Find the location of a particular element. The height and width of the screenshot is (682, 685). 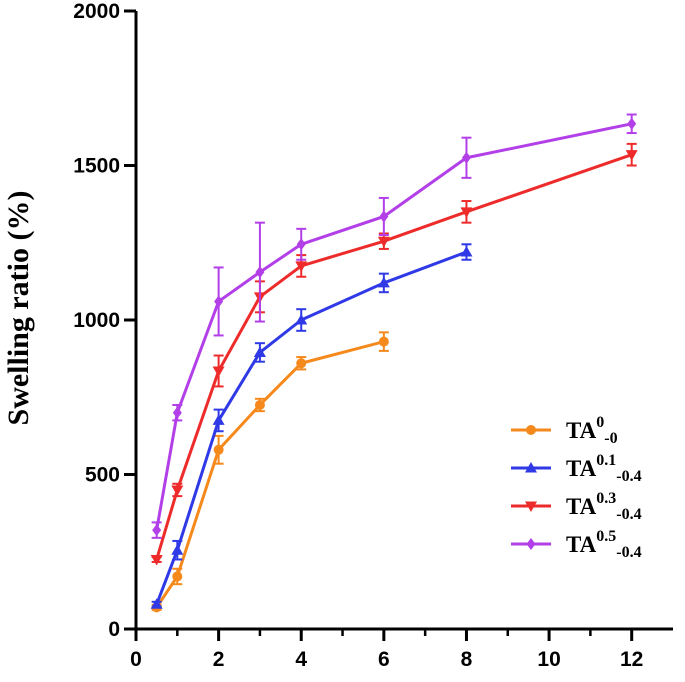

legend-label-sup: 0.1 is located at coordinates (606, 460).